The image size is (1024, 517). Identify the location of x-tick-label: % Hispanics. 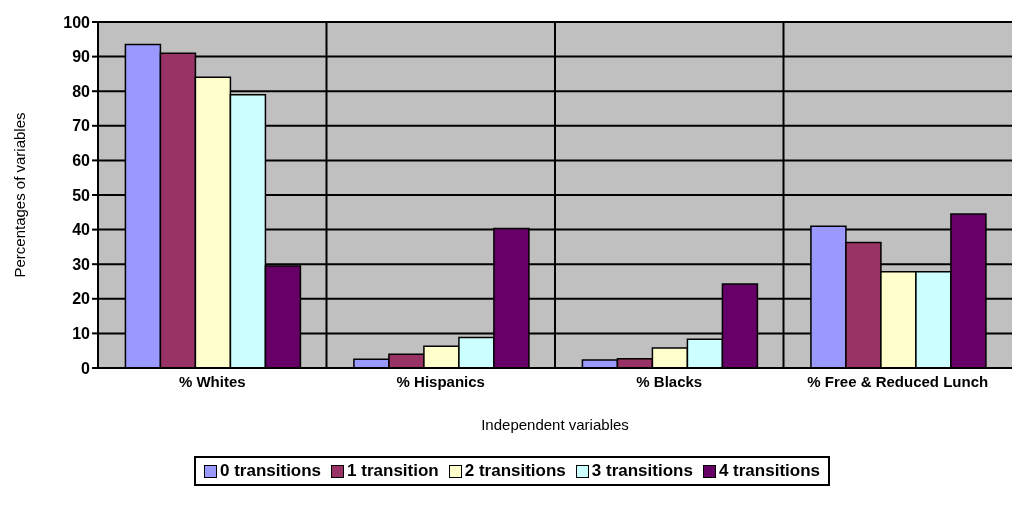
(440, 381).